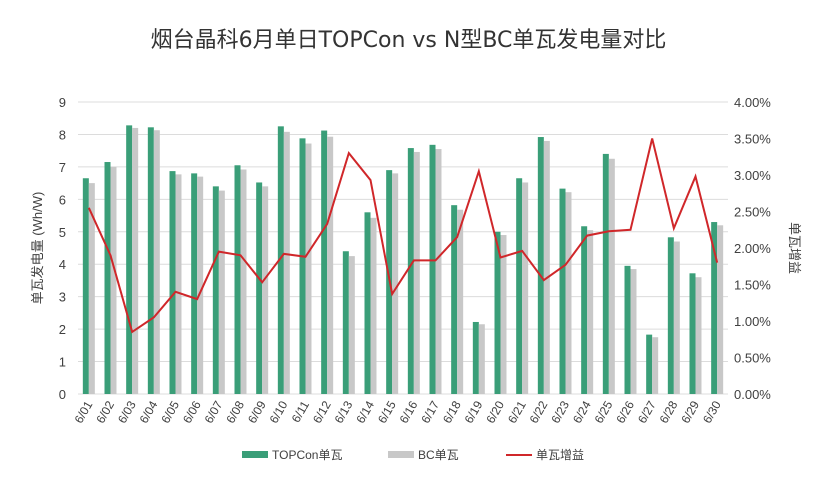  Describe the element at coordinates (752, 321) in the screenshot. I see `y2-tick-label: 1.00%` at that location.